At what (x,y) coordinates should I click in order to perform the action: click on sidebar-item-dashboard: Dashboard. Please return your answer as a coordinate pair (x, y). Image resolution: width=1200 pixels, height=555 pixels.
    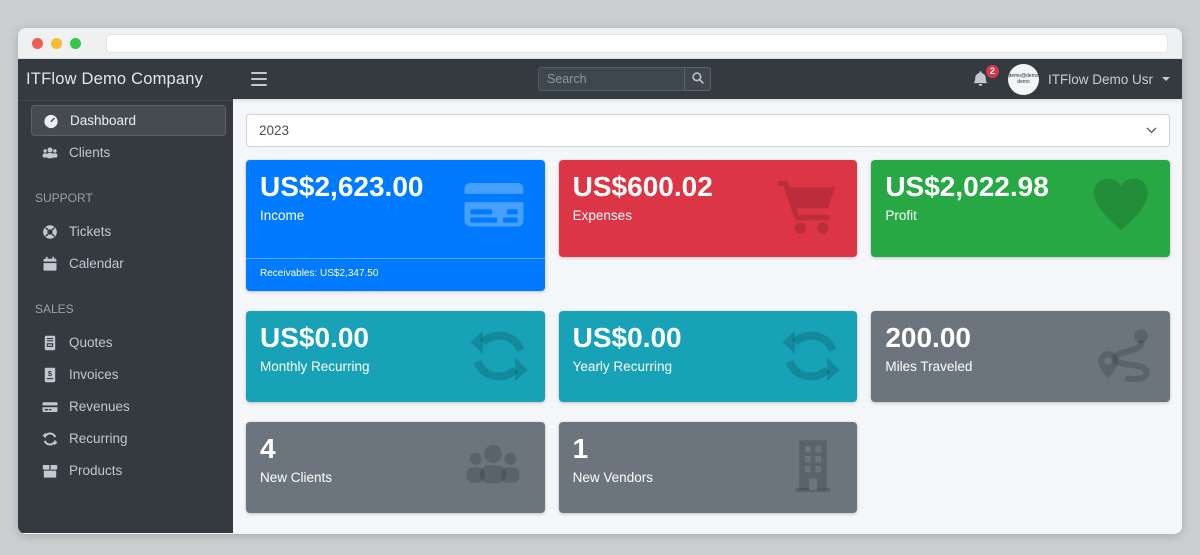
    Looking at the image, I should click on (128, 120).